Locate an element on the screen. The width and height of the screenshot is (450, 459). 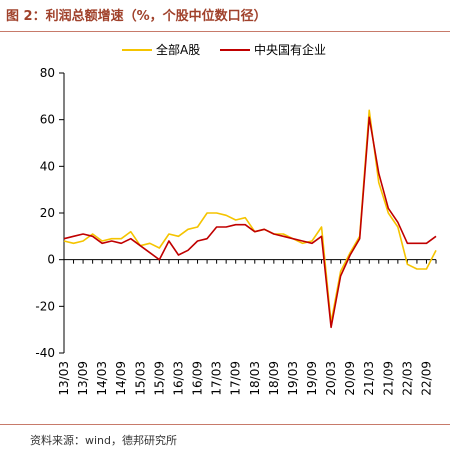
x-tick-label: 20/09 is located at coordinates (350, 378).